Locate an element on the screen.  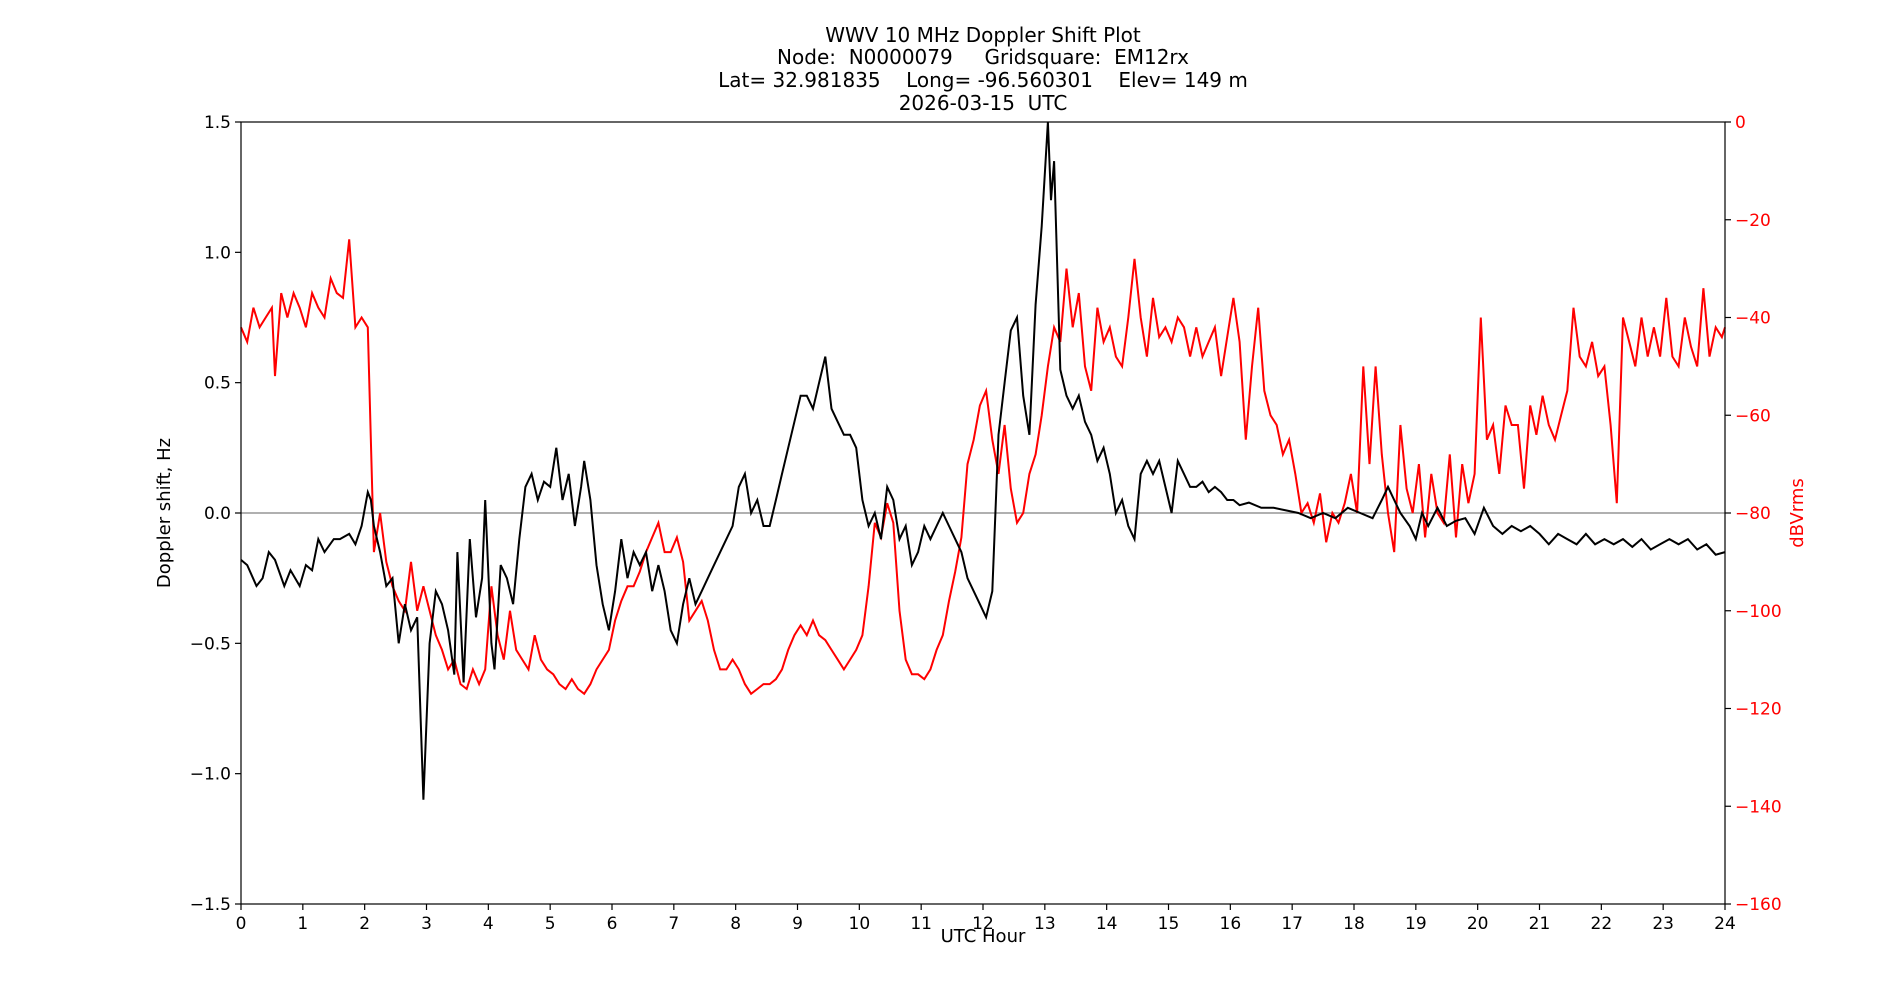
x-axis-label: UTC Hour is located at coordinates (983, 936).